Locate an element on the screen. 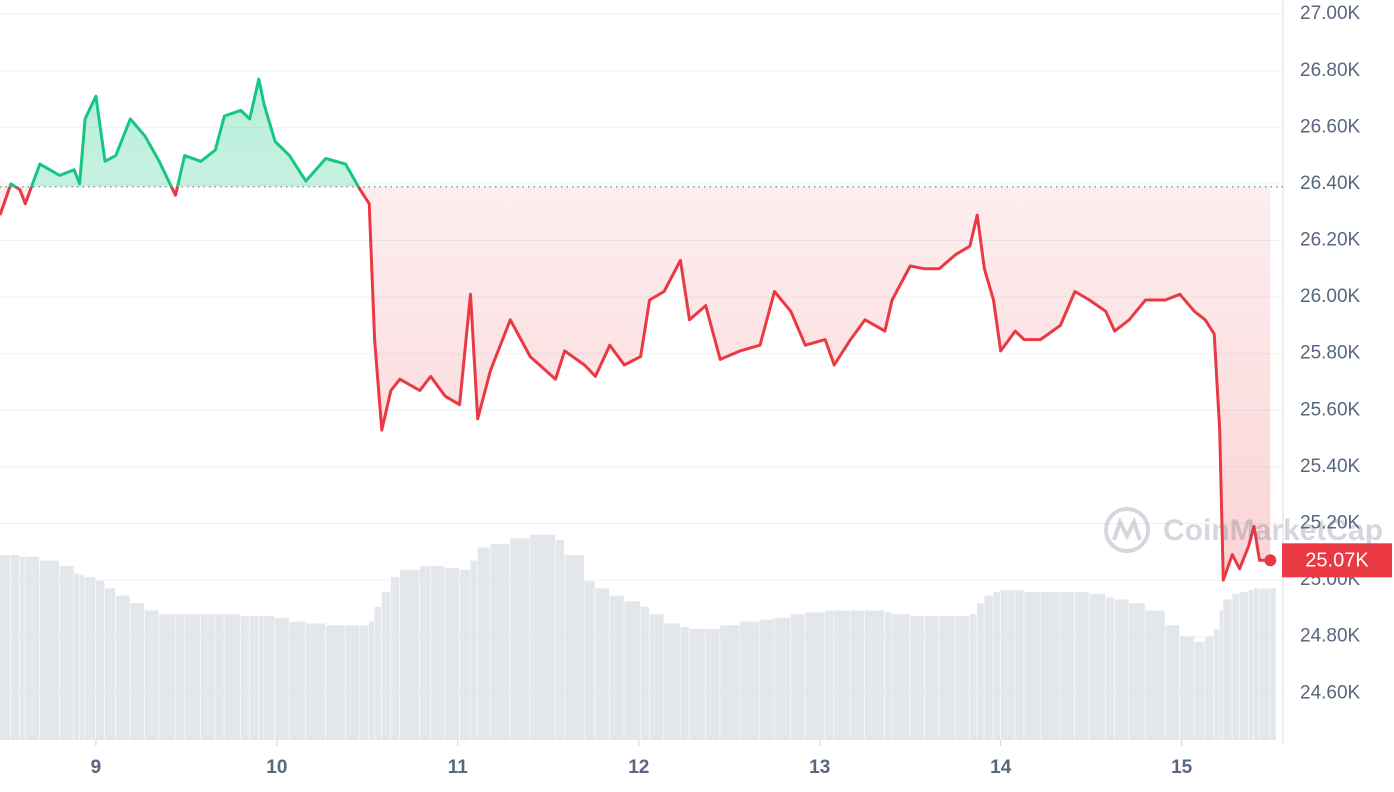 Image resolution: width=1394 pixels, height=792 pixels. y-tick-label: 27.00K is located at coordinates (1330, 13).